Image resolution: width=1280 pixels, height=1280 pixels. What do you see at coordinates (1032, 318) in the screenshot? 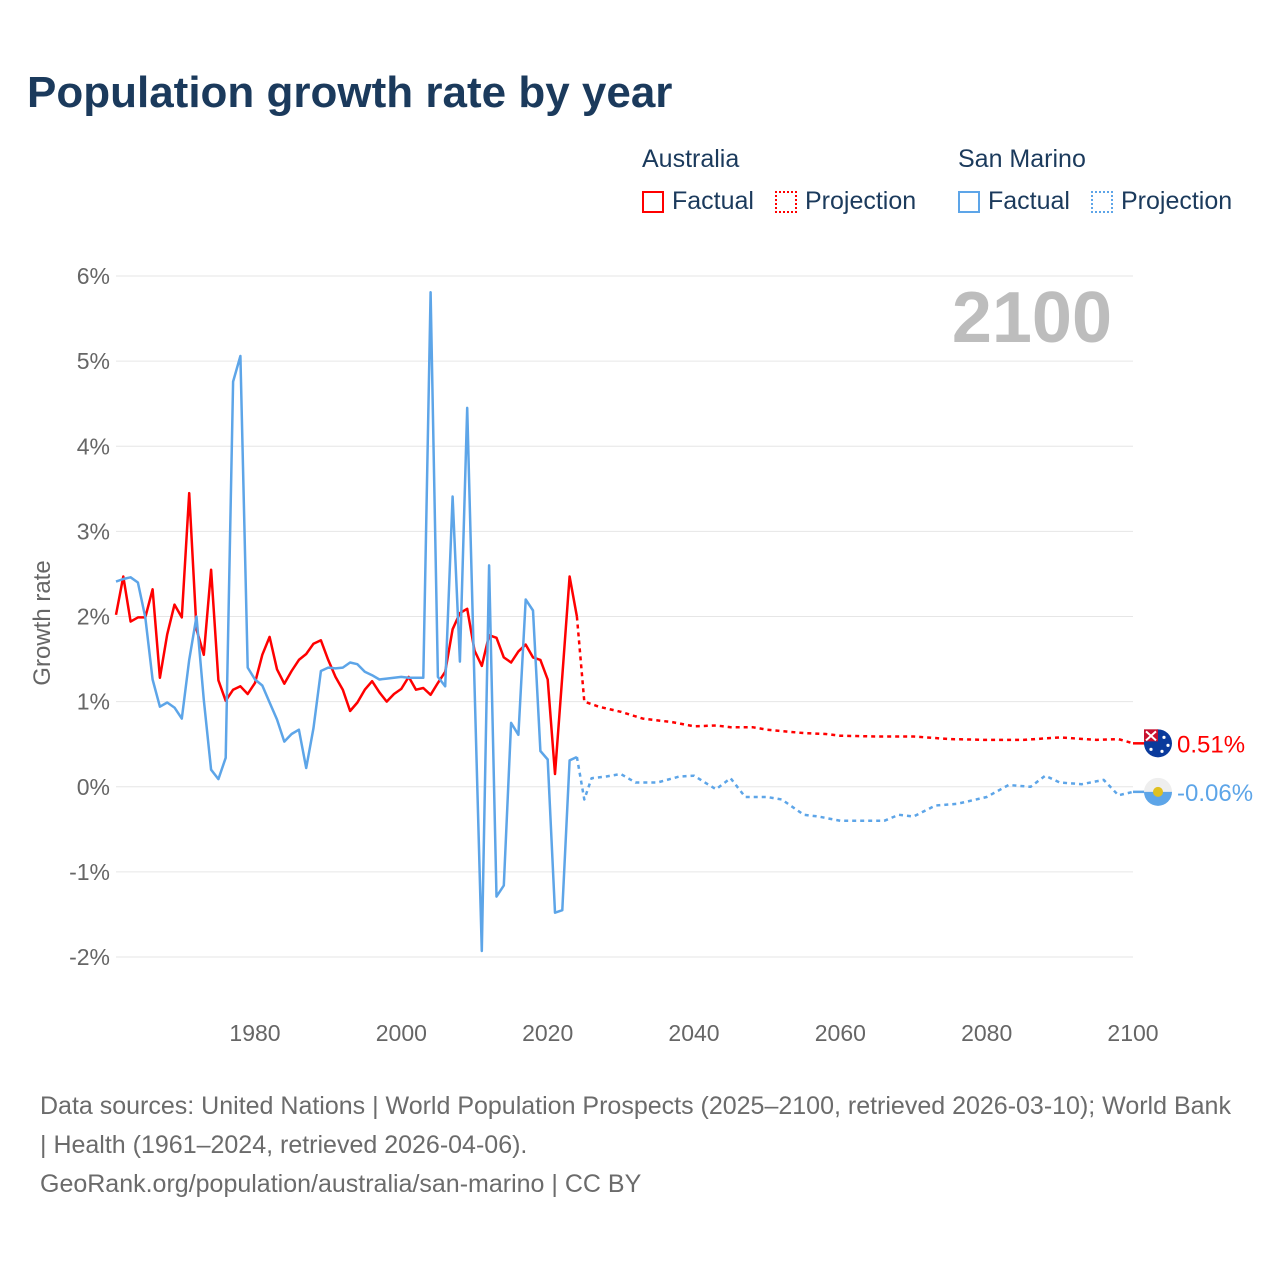
I see `year-marker: 2100` at bounding box center [1032, 318].